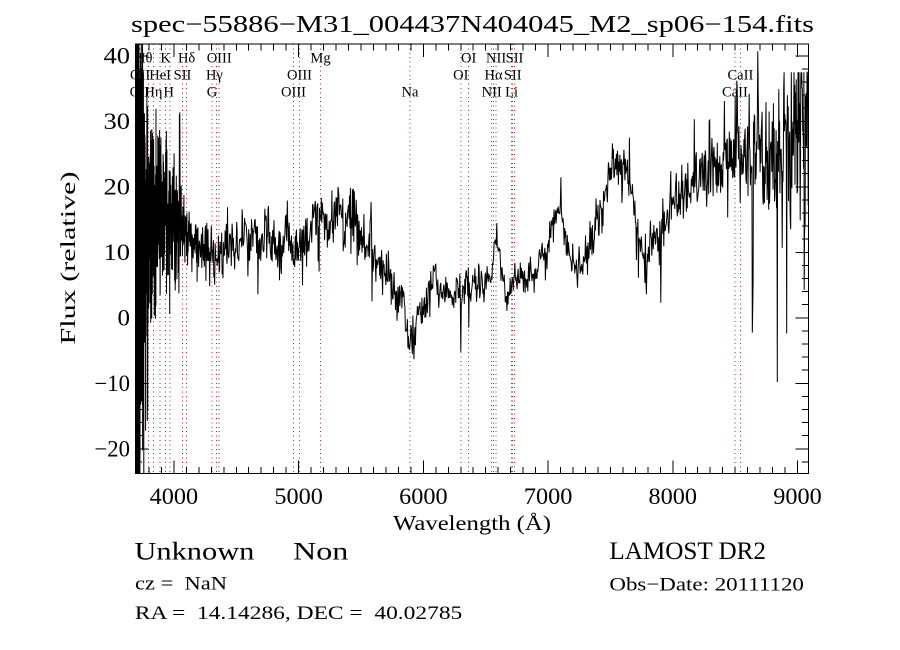 This screenshot has width=900, height=650. Describe the element at coordinates (194, 552) in the screenshot. I see `svg-text: Unknown` at that location.